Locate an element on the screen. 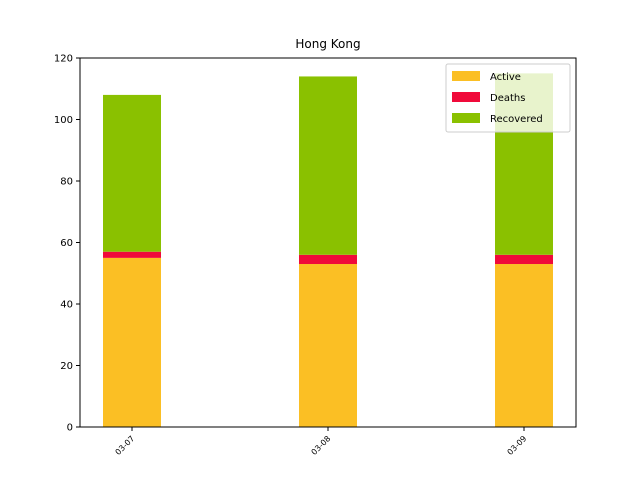  legend-label-deaths: Deaths is located at coordinates (507, 98).